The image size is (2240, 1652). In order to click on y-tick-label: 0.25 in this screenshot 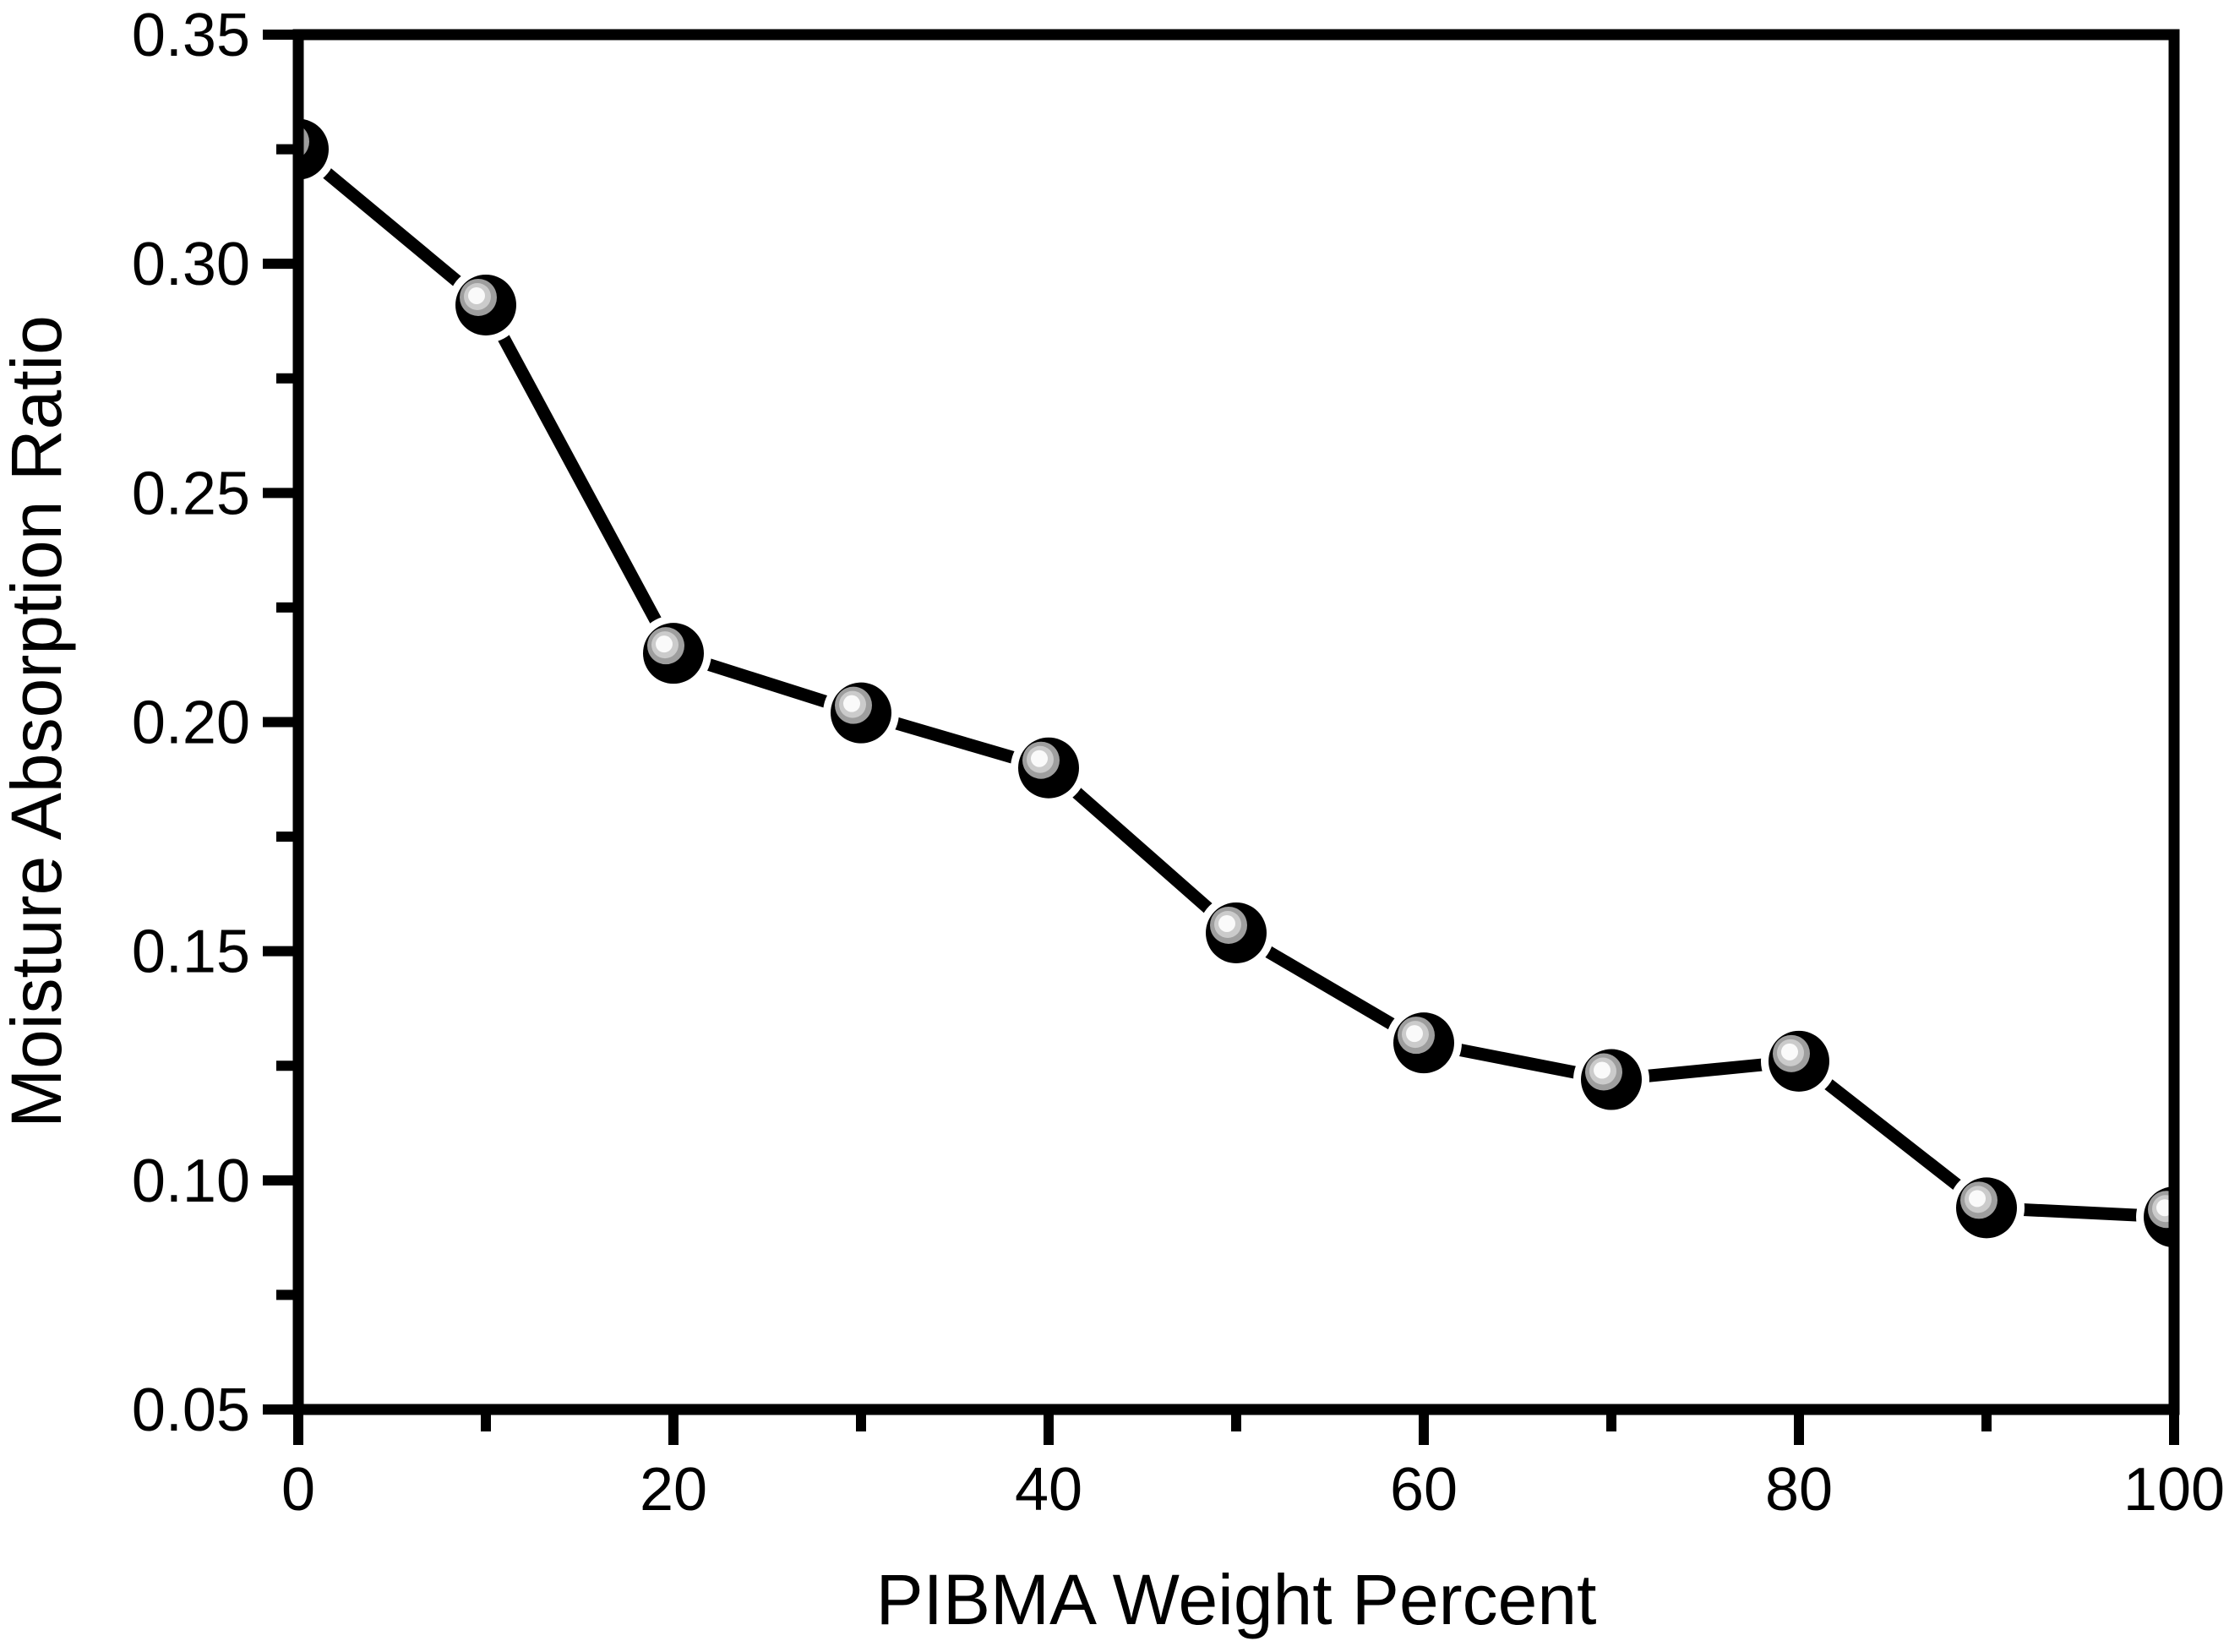, I will do `click(191, 493)`.